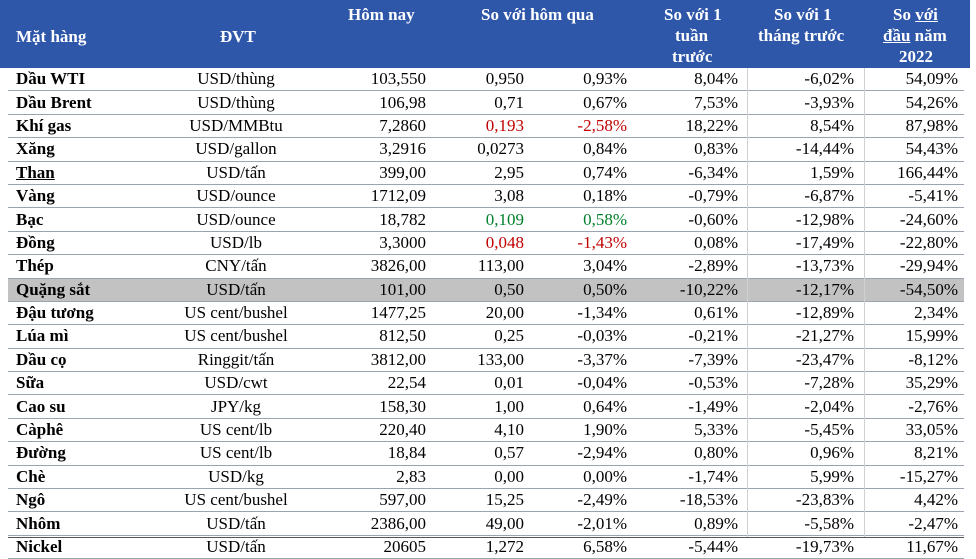 The image size is (976, 559). I want to click on today-price-cell: 3,3000, so click(402, 242).